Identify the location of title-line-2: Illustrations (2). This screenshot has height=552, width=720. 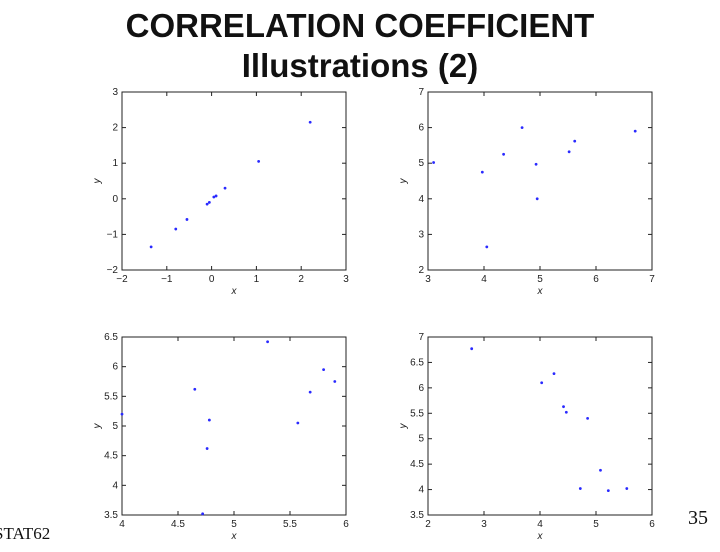
(360, 65).